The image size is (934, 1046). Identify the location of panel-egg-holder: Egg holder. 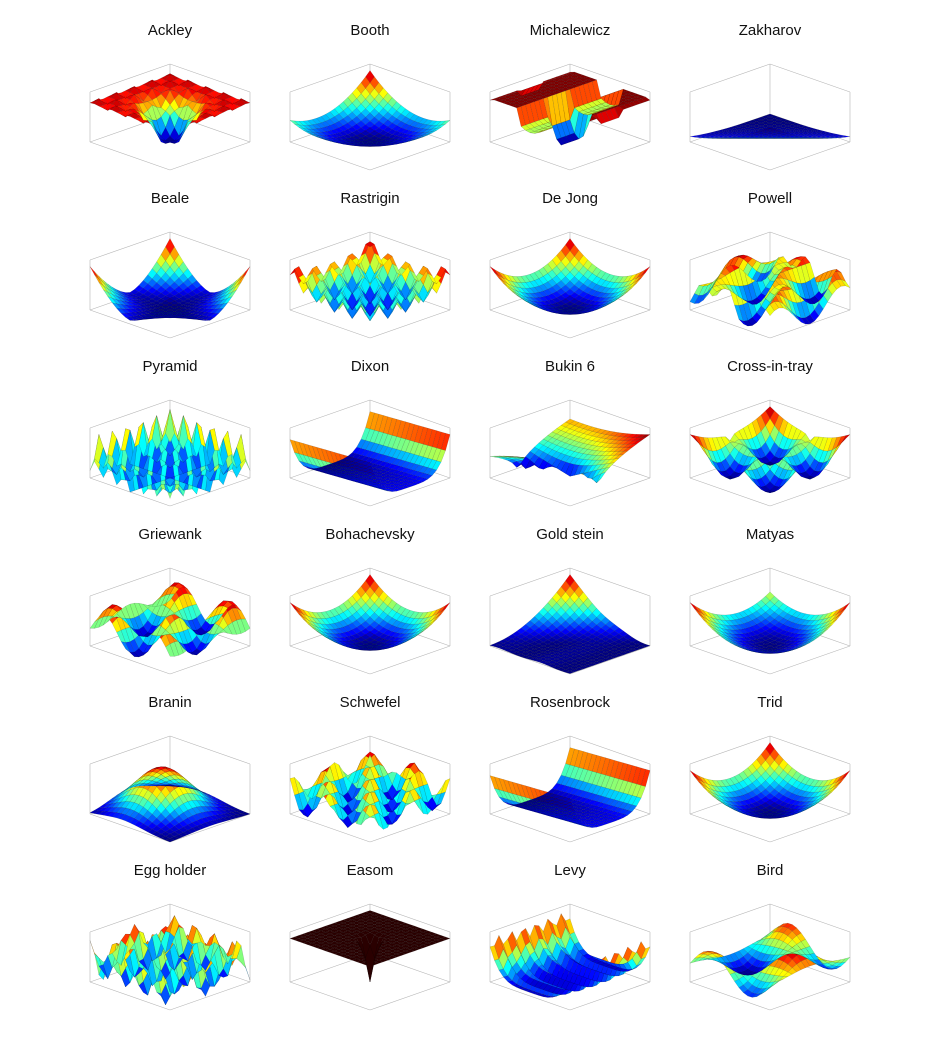
(170, 946).